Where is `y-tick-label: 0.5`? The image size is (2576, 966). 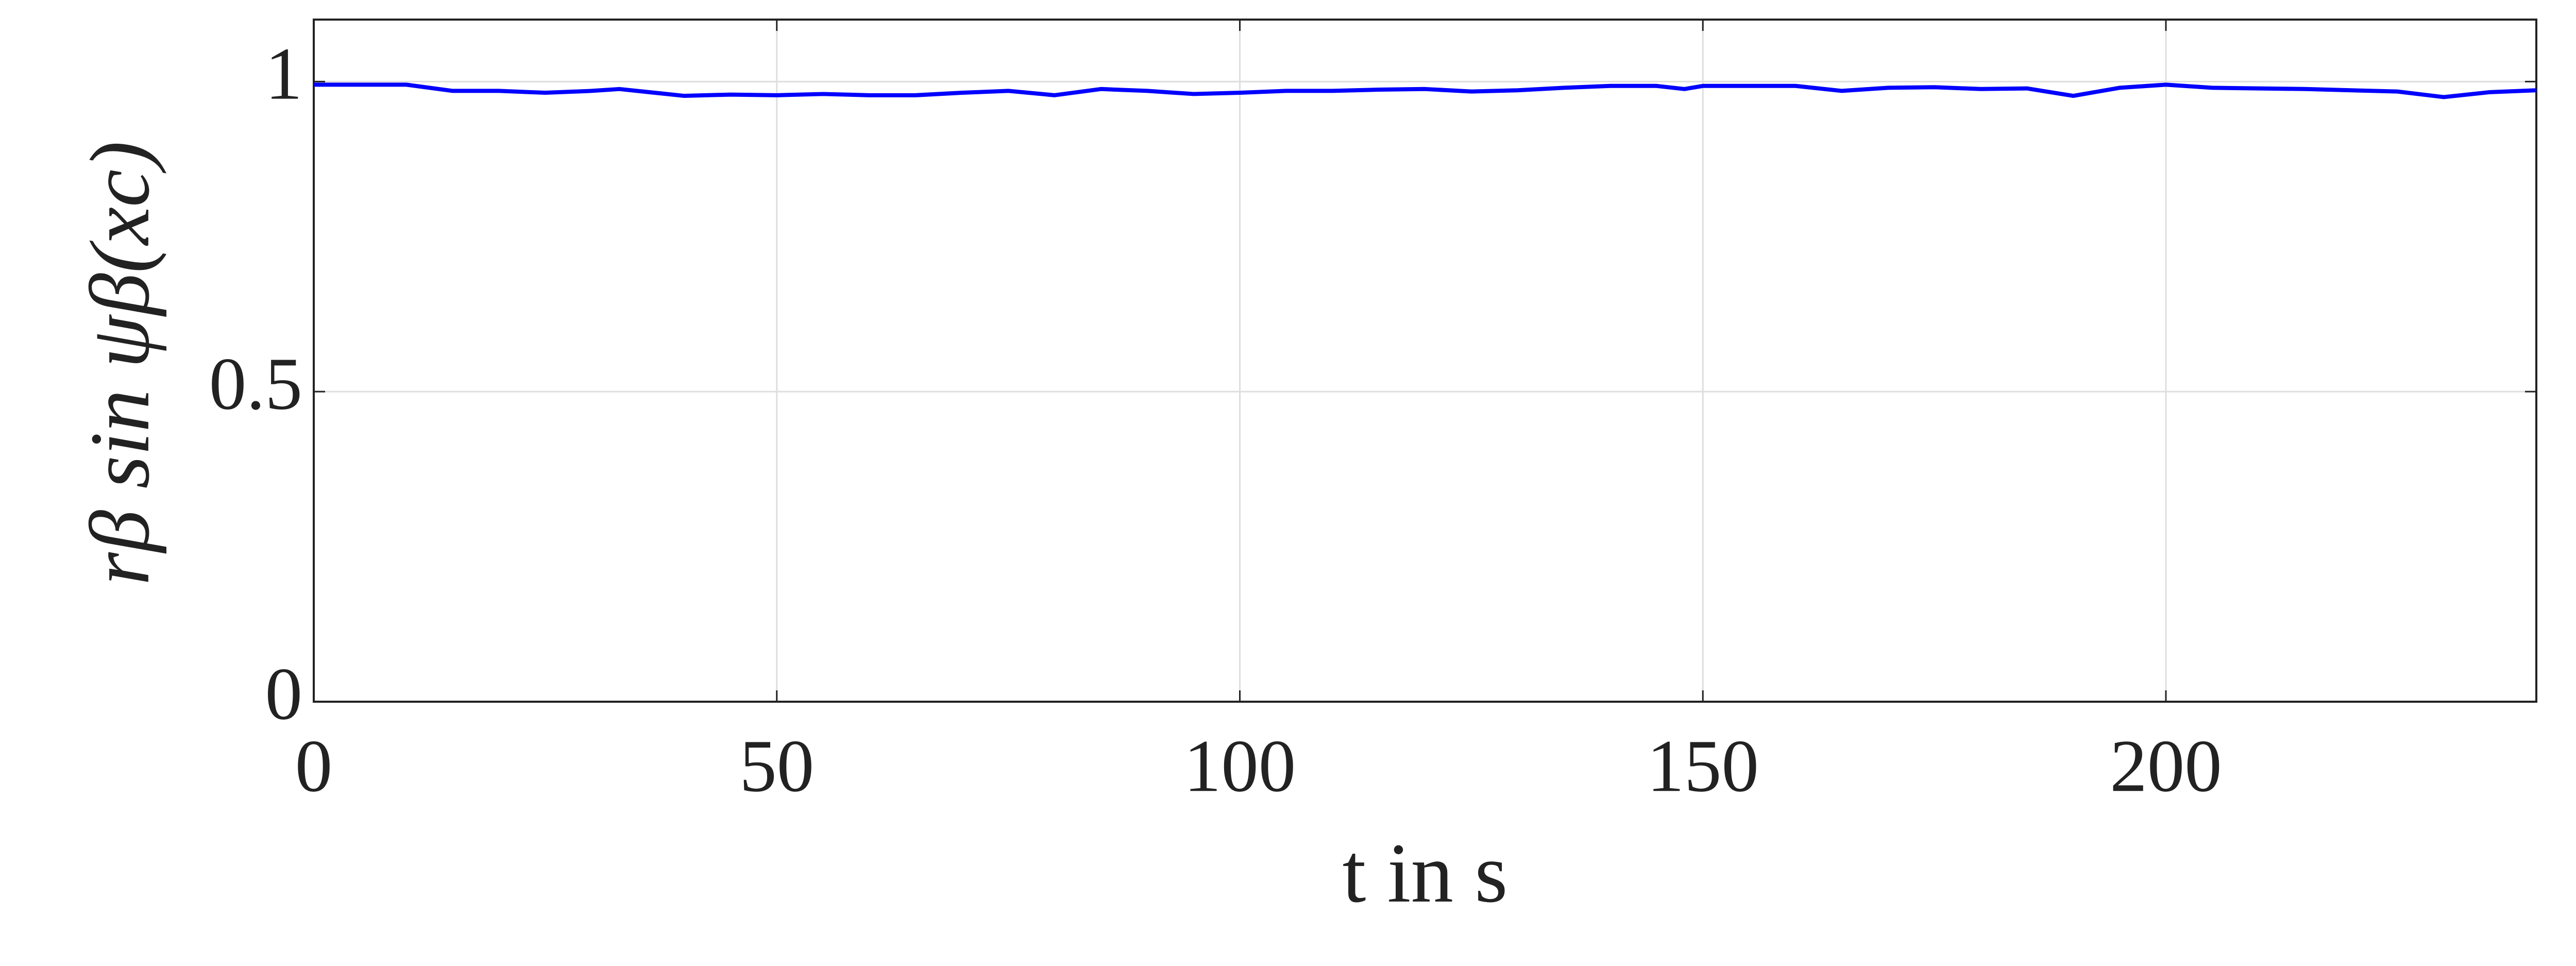 y-tick-label: 0.5 is located at coordinates (255, 384).